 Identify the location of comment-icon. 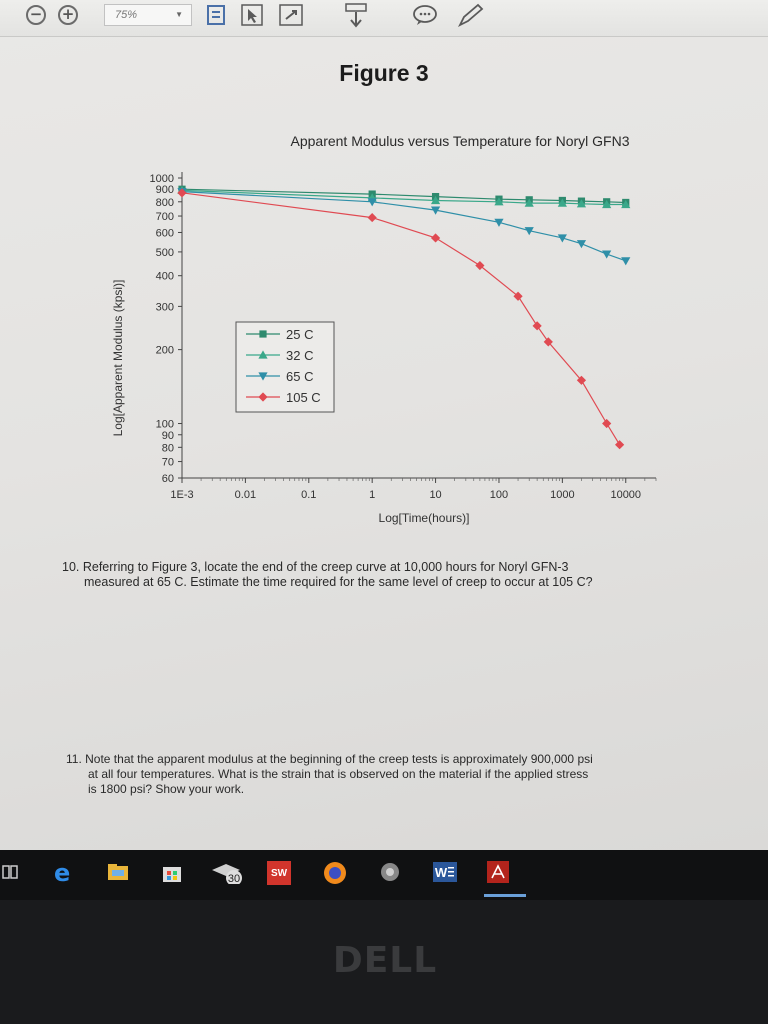
(425, 15).